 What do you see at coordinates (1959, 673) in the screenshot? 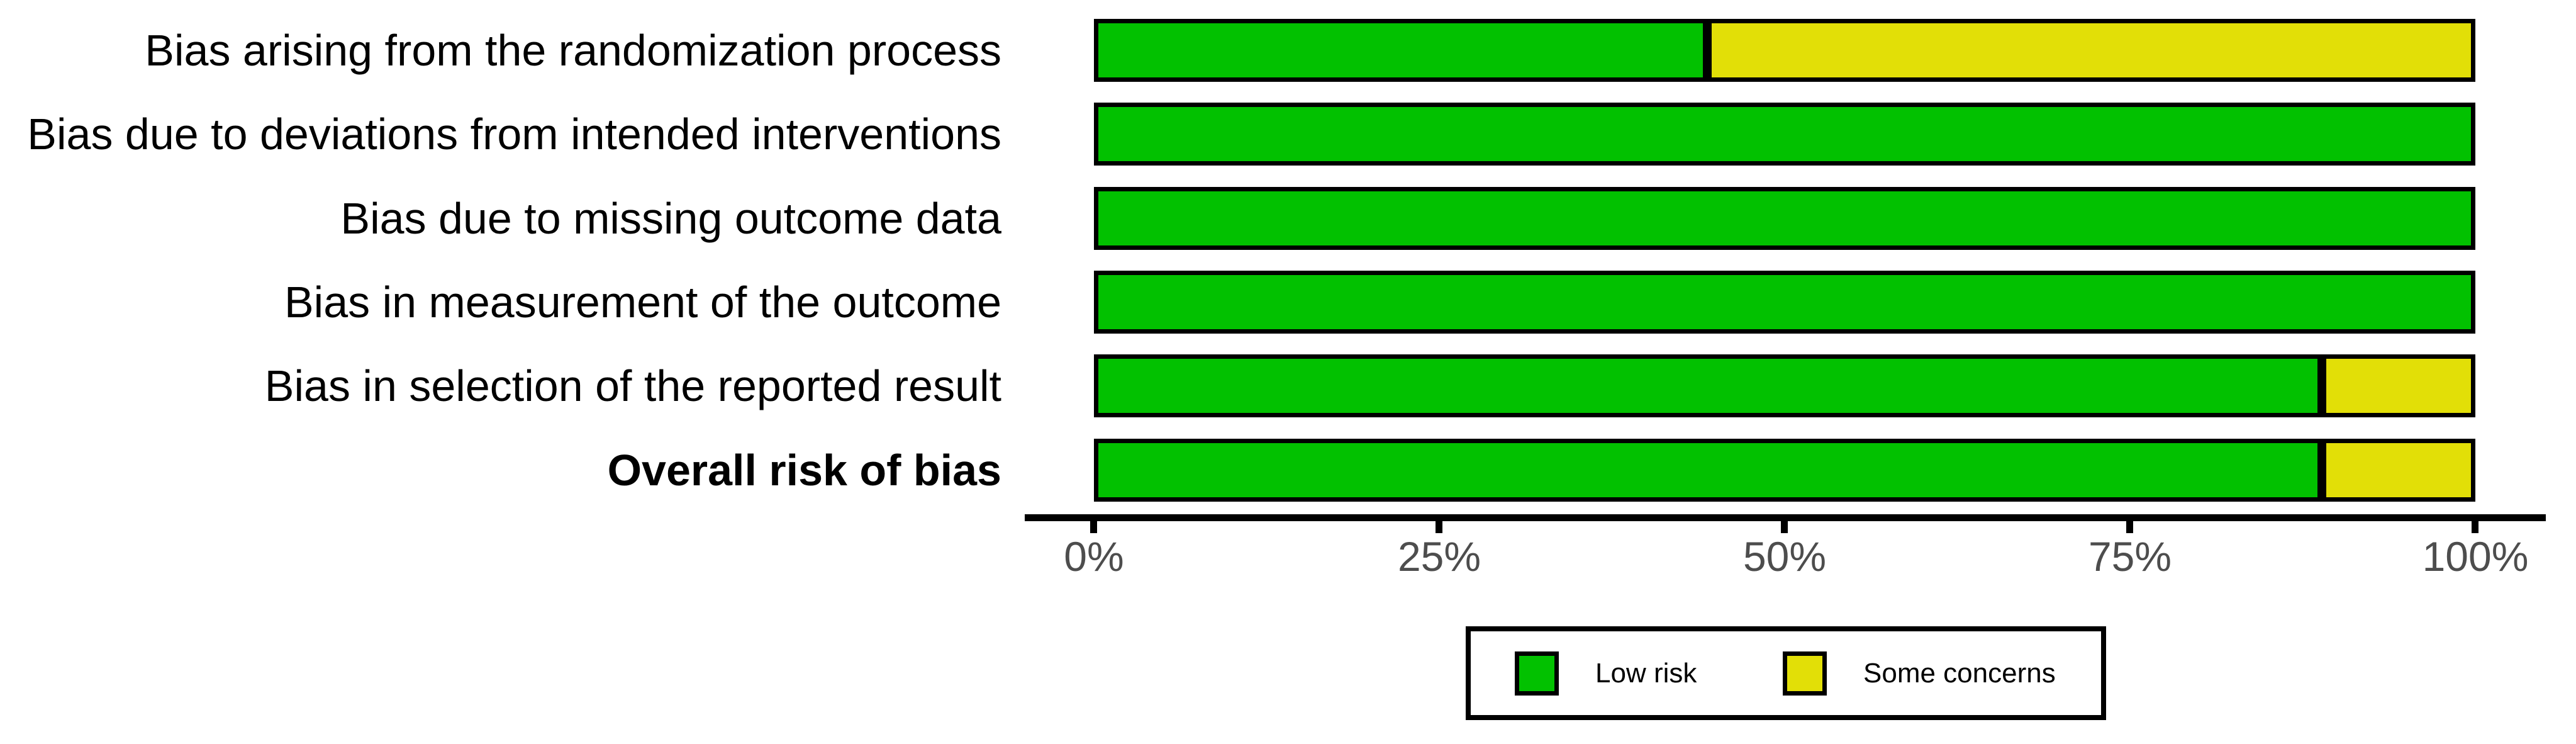
I see `legend-label-some-concerns: Some concerns` at bounding box center [1959, 673].